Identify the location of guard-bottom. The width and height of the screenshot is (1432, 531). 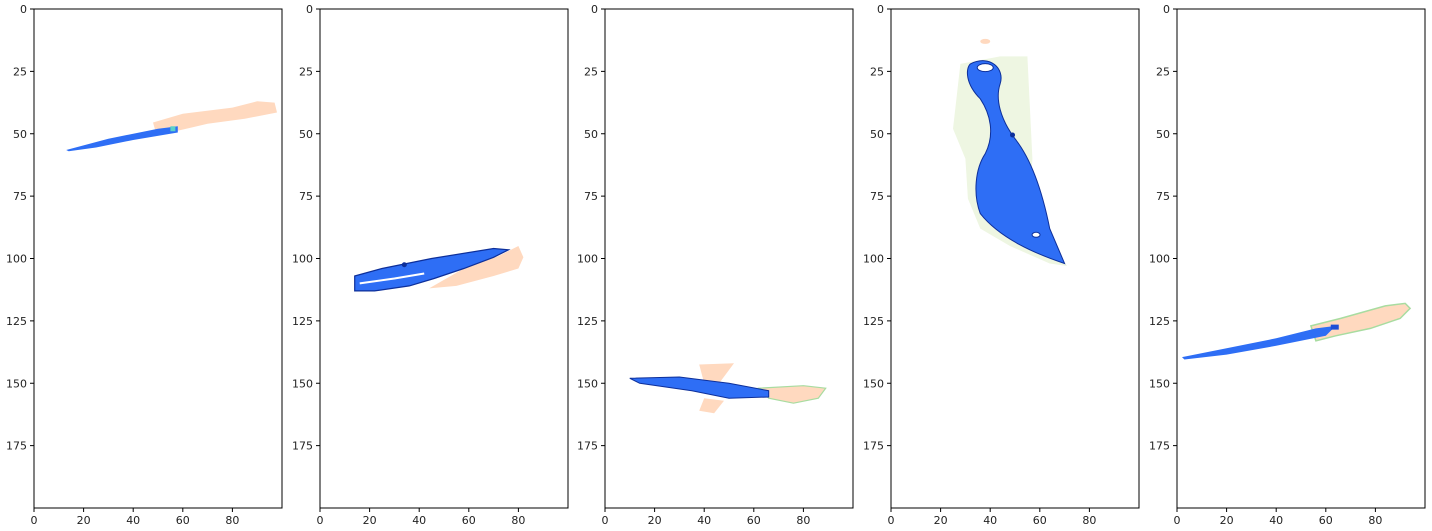
(711, 406).